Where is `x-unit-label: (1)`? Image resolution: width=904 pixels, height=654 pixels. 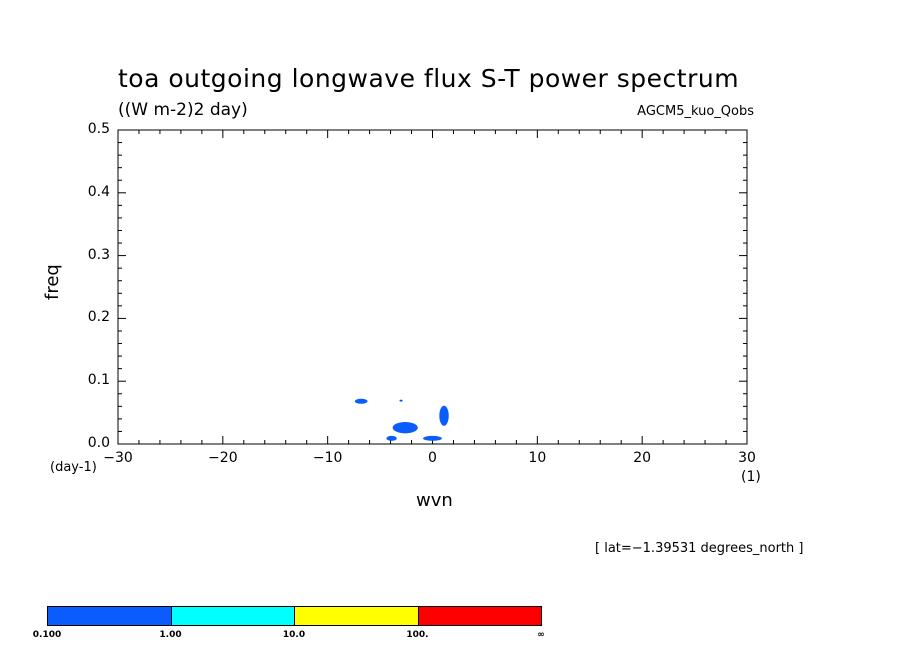 x-unit-label: (1) is located at coordinates (751, 477).